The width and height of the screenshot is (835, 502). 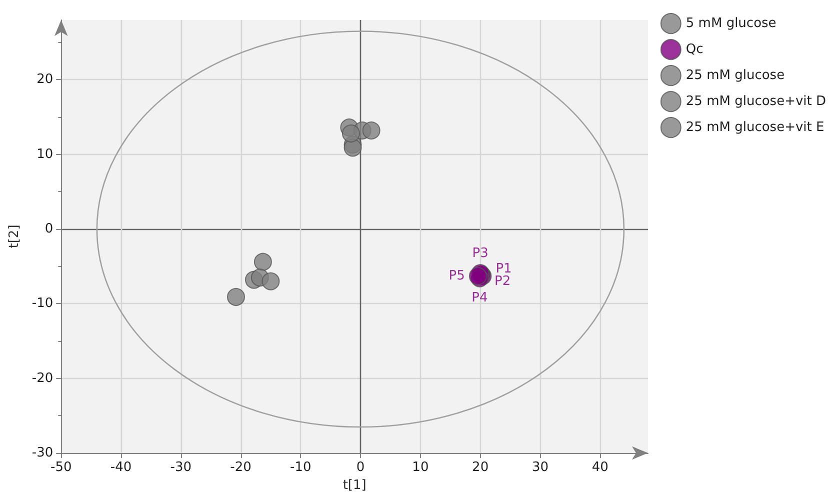 I want to click on legend-label: Qc, so click(x=695, y=49).